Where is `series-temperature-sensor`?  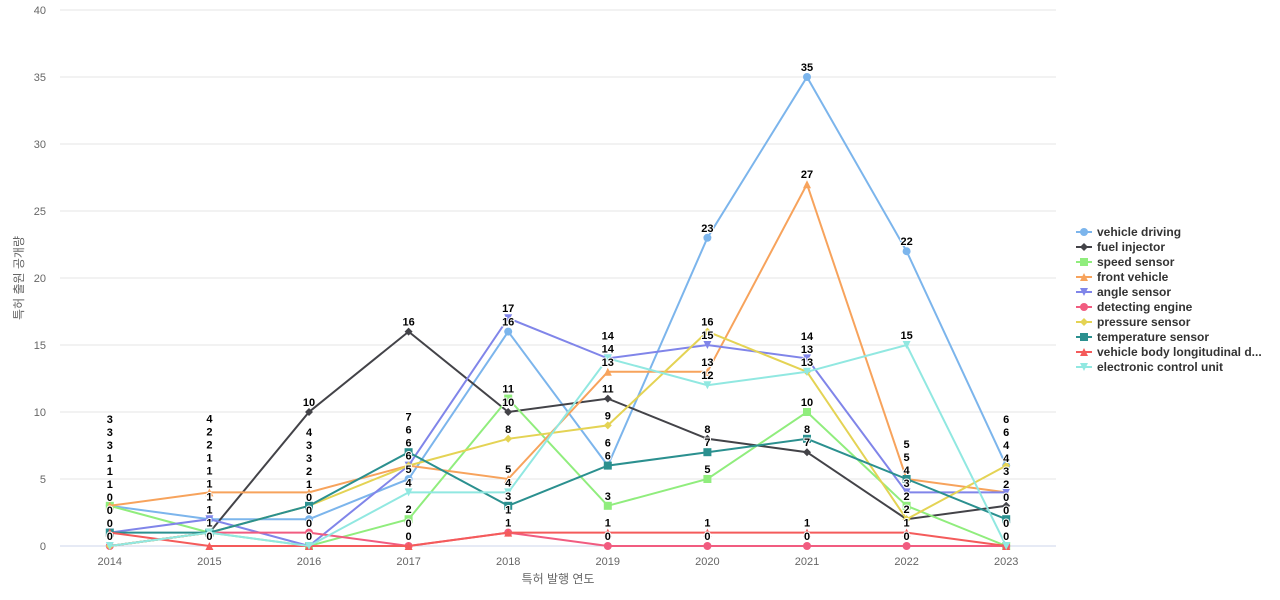 series-temperature-sensor is located at coordinates (558, 485).